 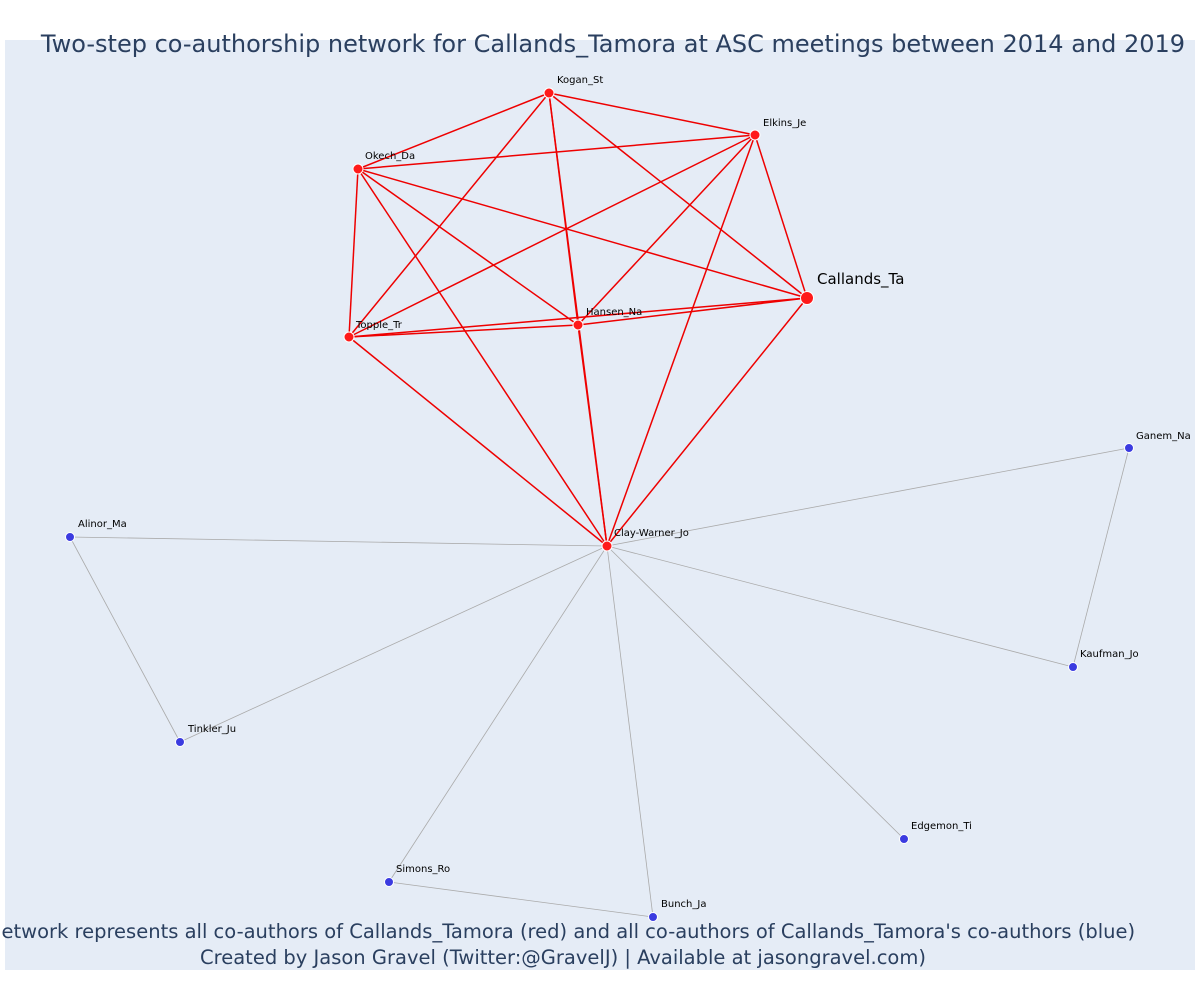 What do you see at coordinates (868, 497) in the screenshot?
I see `edge-clay-warner-jo-ganem-na` at bounding box center [868, 497].